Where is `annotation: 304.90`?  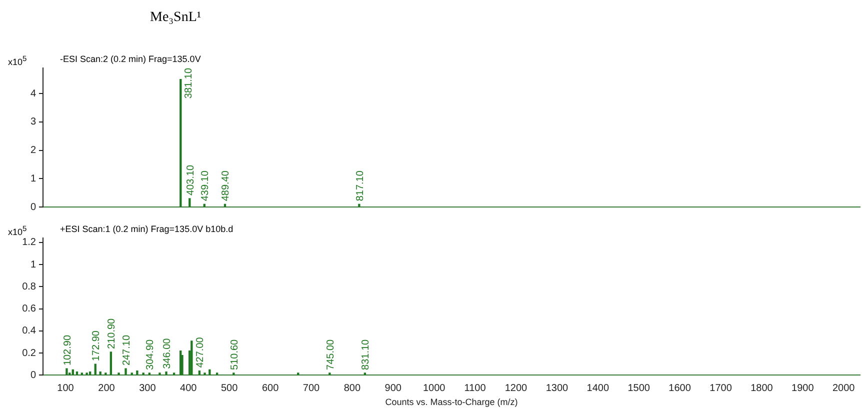 annotation: 304.90 is located at coordinates (150, 354).